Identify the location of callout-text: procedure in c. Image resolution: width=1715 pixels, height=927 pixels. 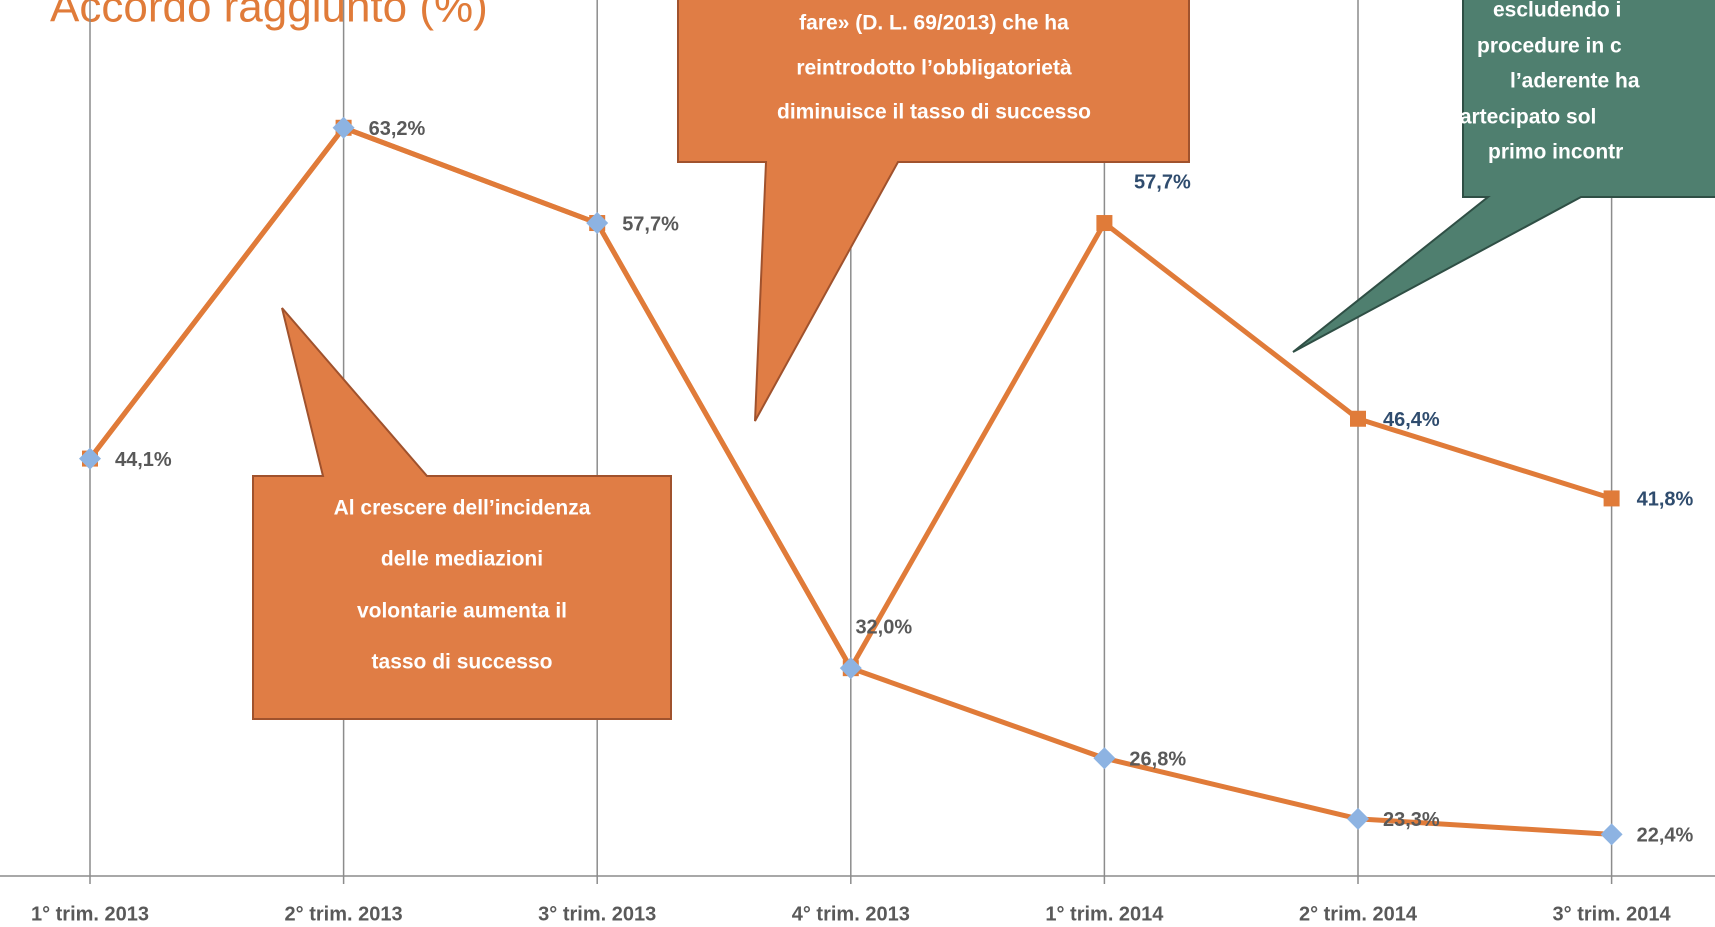
(1549, 46).